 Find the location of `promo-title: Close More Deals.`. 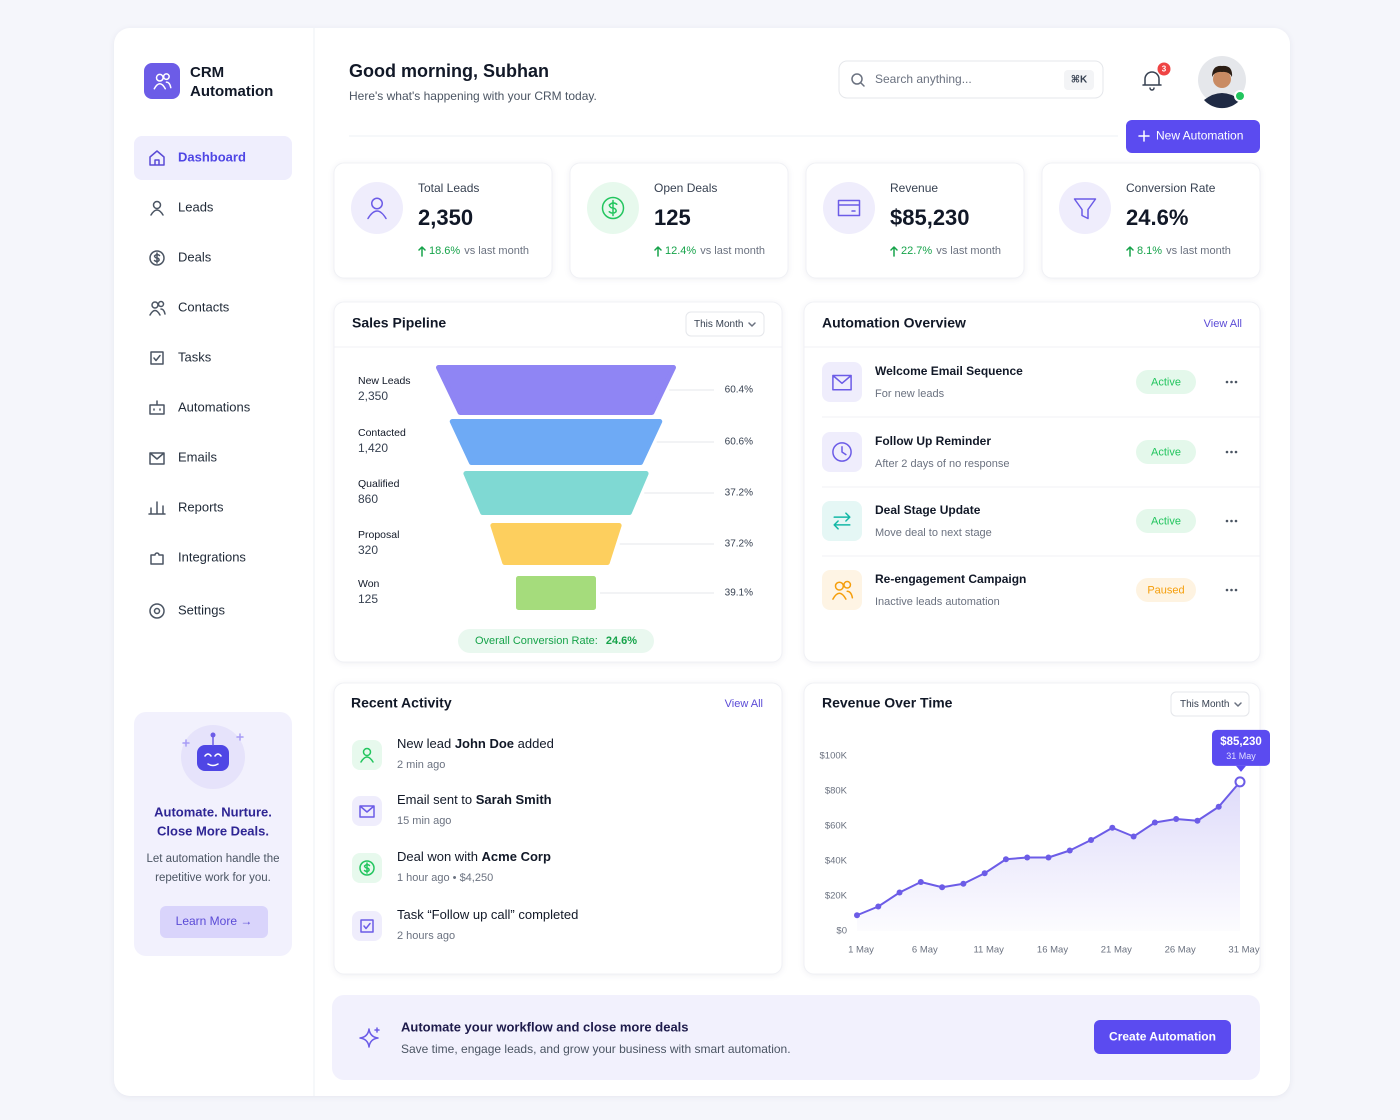

promo-title: Close More Deals. is located at coordinates (213, 830).